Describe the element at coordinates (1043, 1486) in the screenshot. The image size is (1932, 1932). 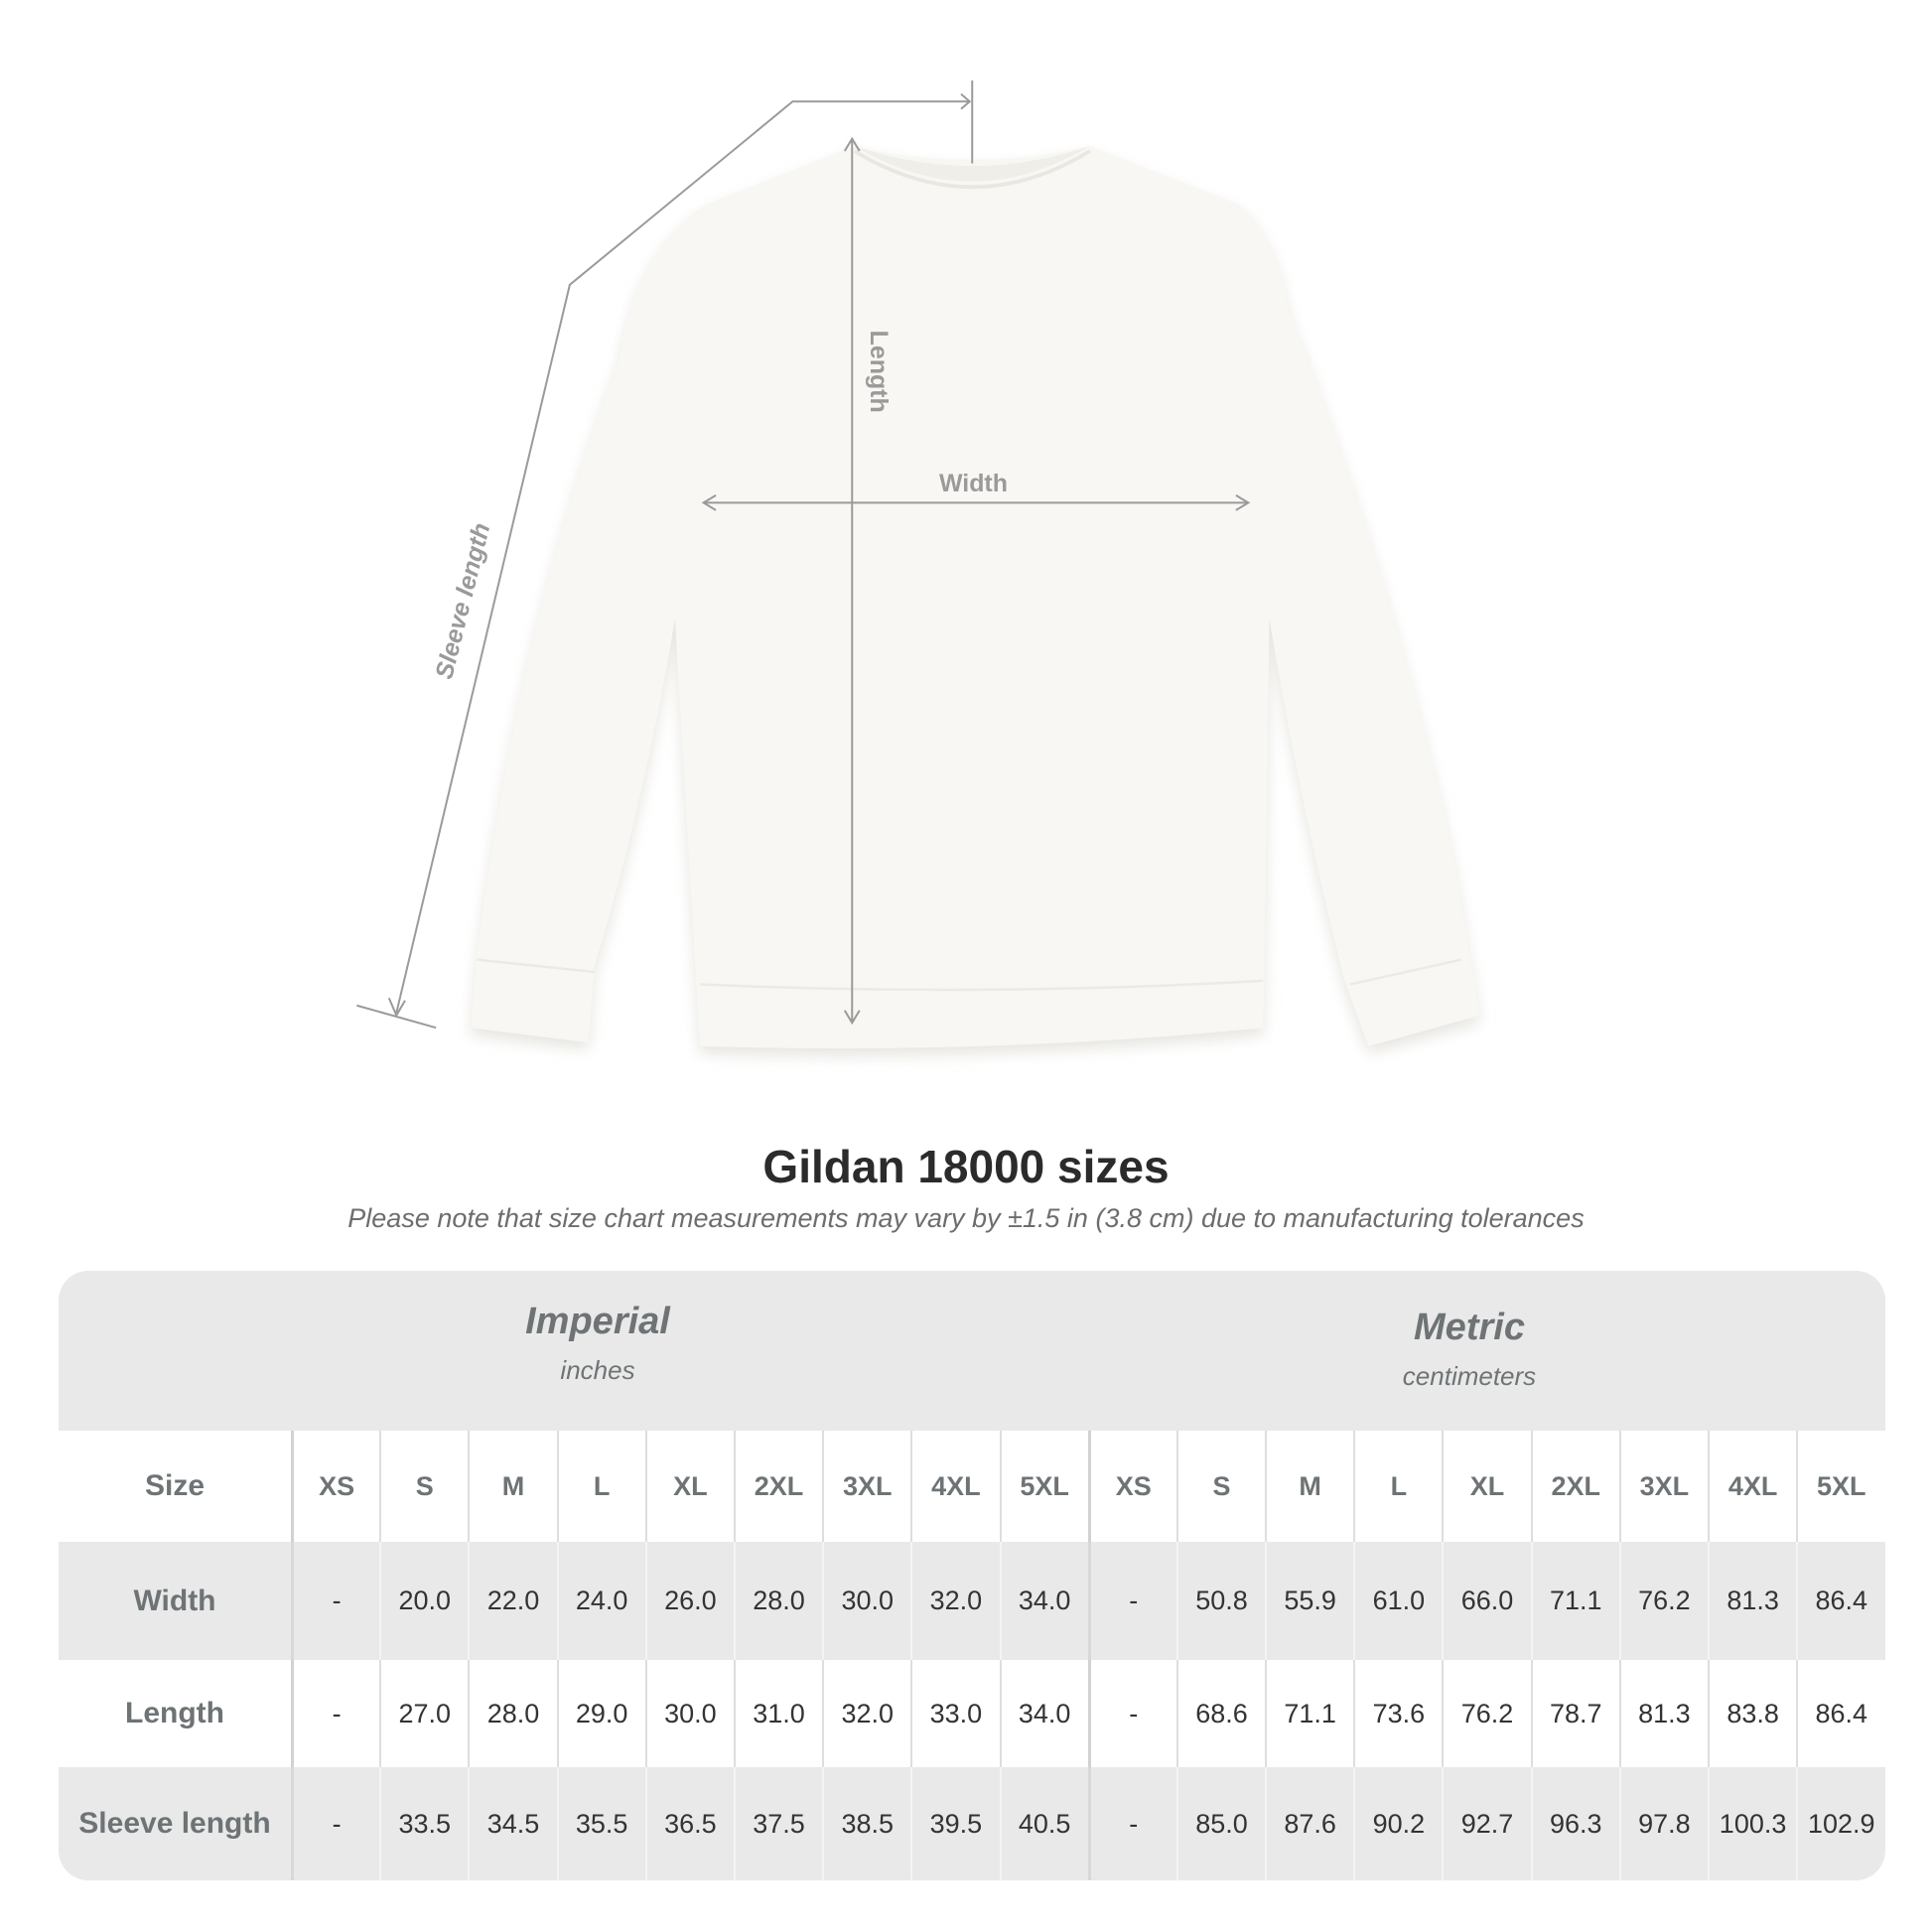
I see `imperial-size-5xl: 5XL` at that location.